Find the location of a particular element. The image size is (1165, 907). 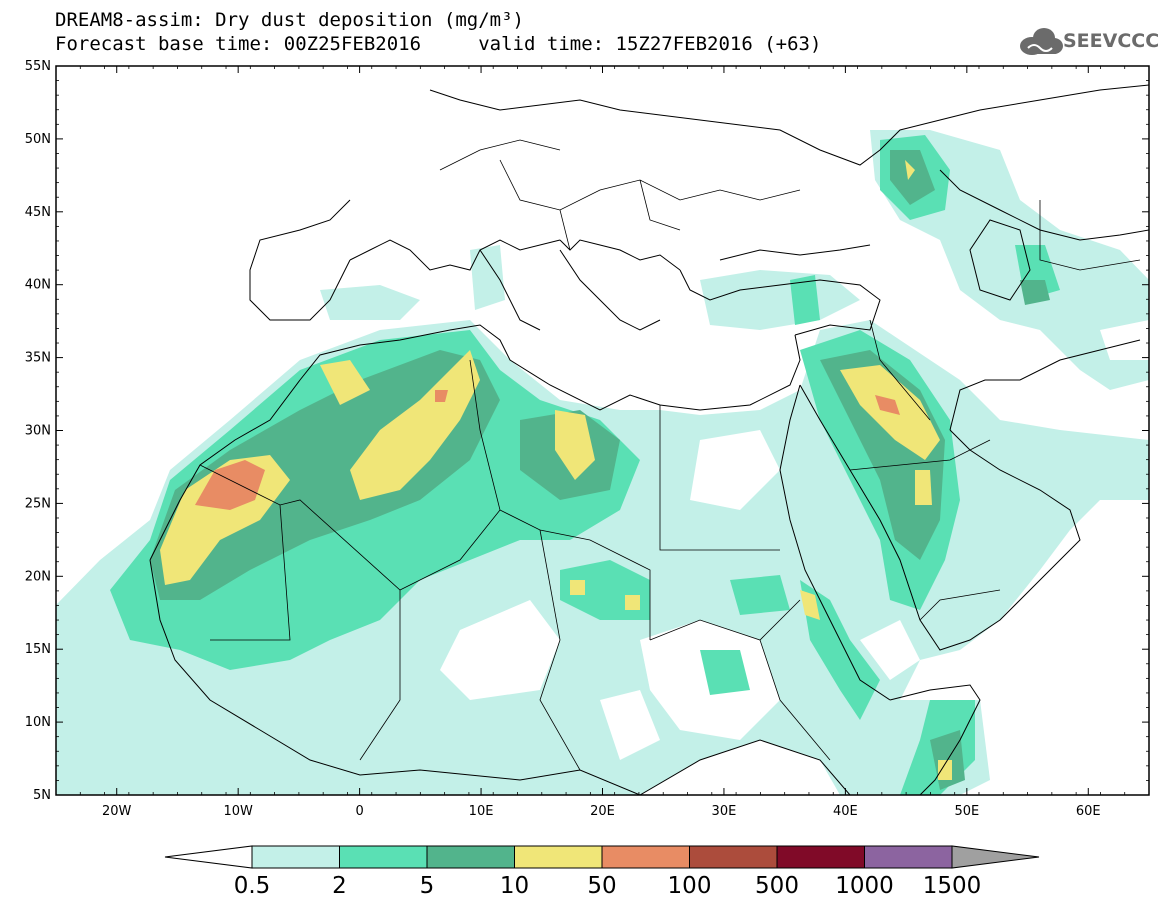

lat-tick-label: 30N is located at coordinates (38, 431).